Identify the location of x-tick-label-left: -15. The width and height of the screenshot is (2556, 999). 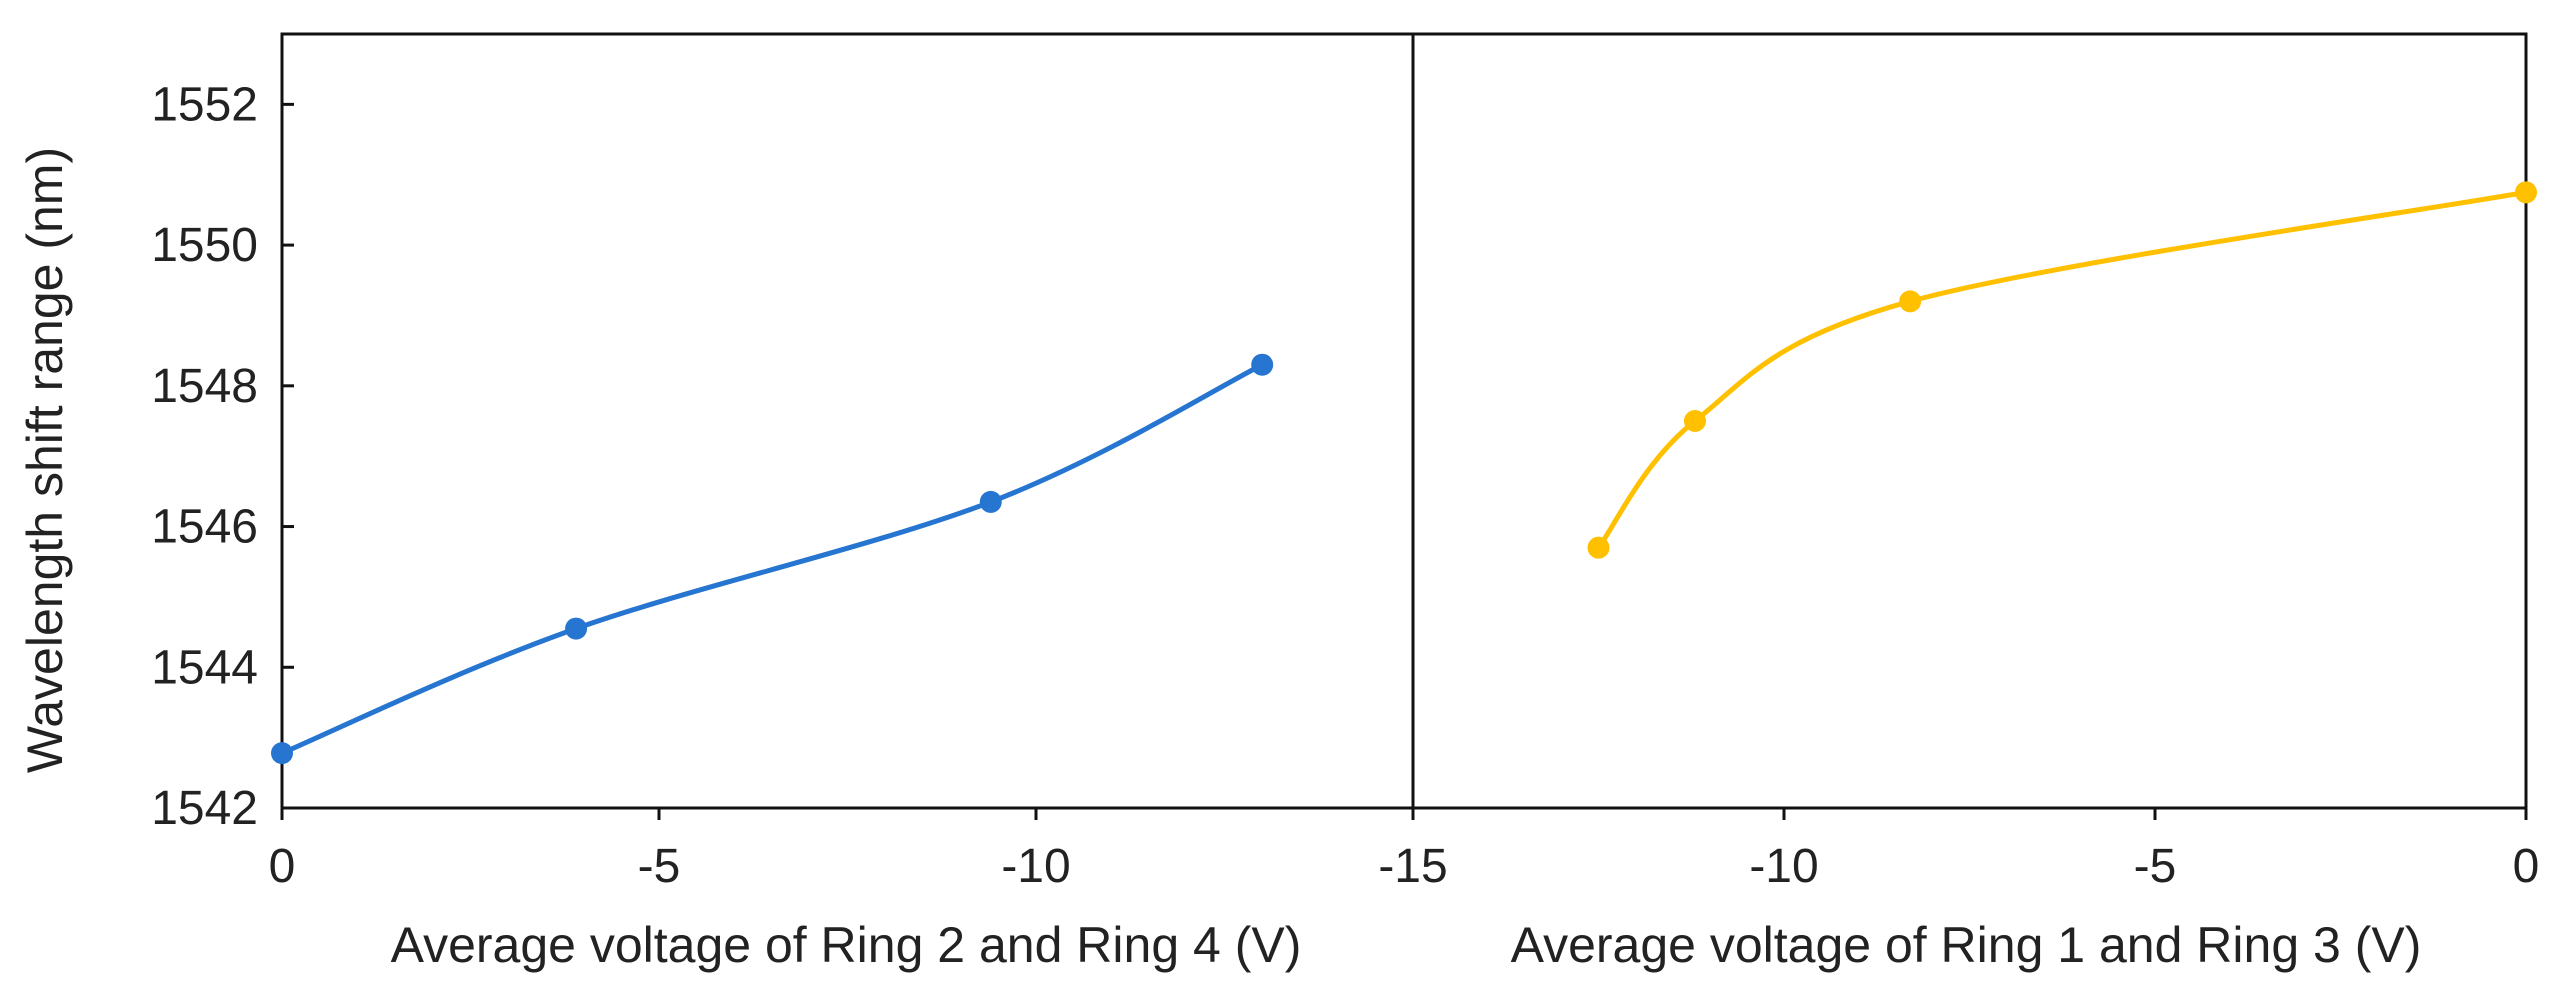
(1412, 866).